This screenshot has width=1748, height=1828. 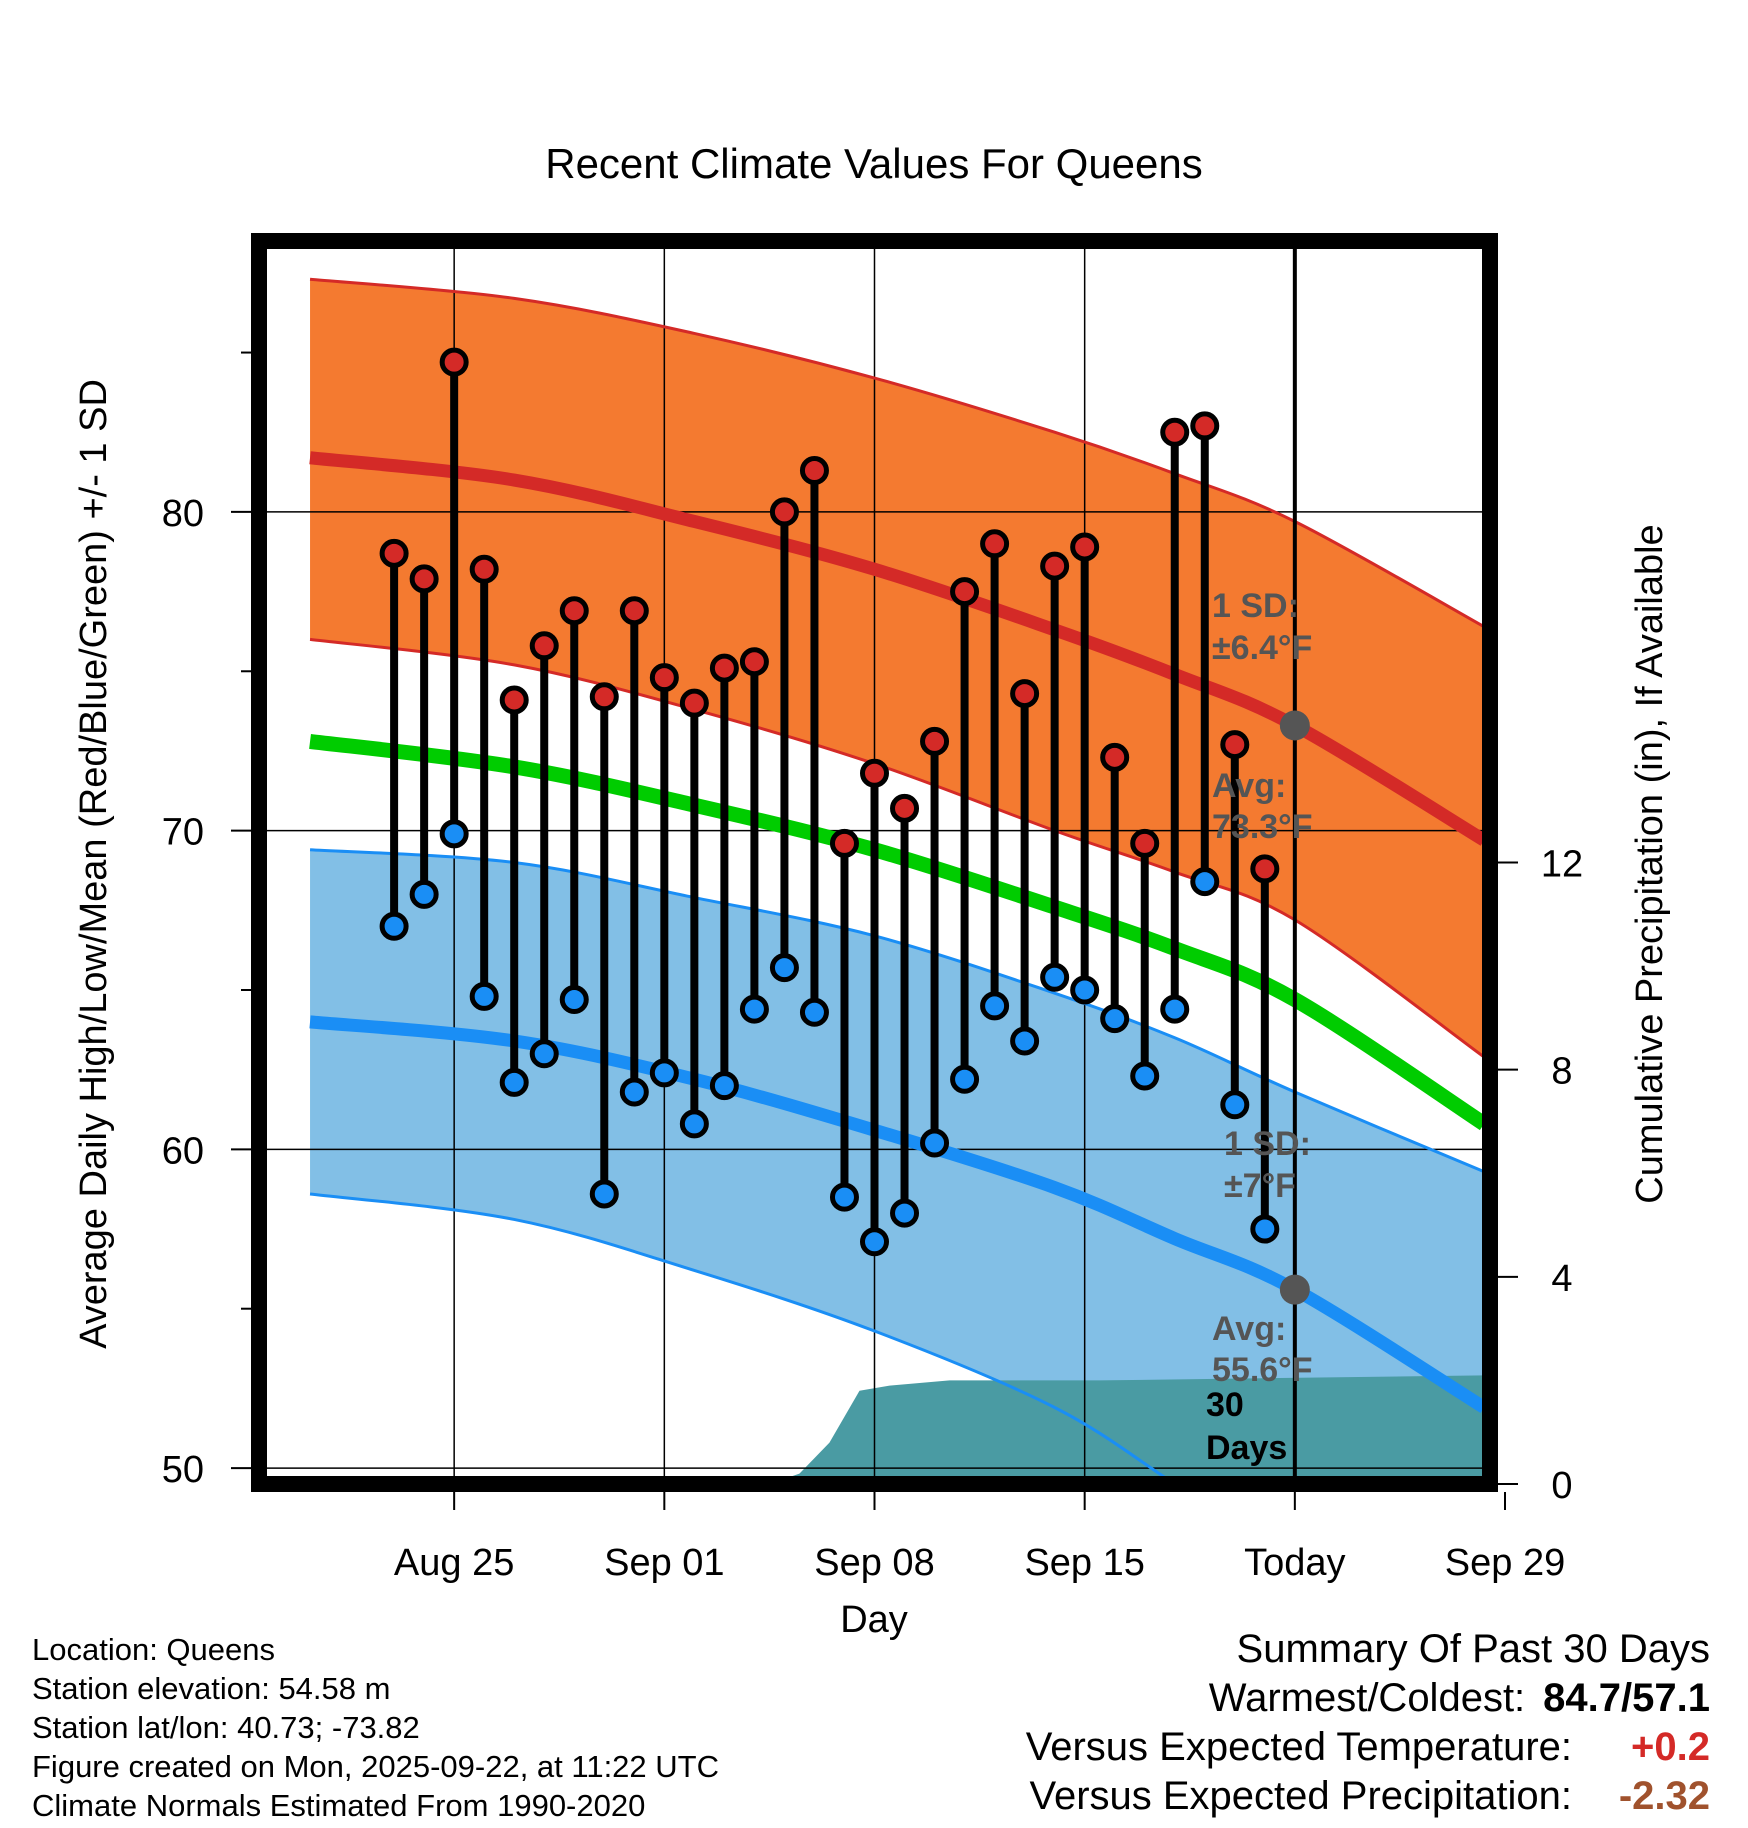 I want to click on x-tick-label: Aug 25, so click(x=454, y=1563).